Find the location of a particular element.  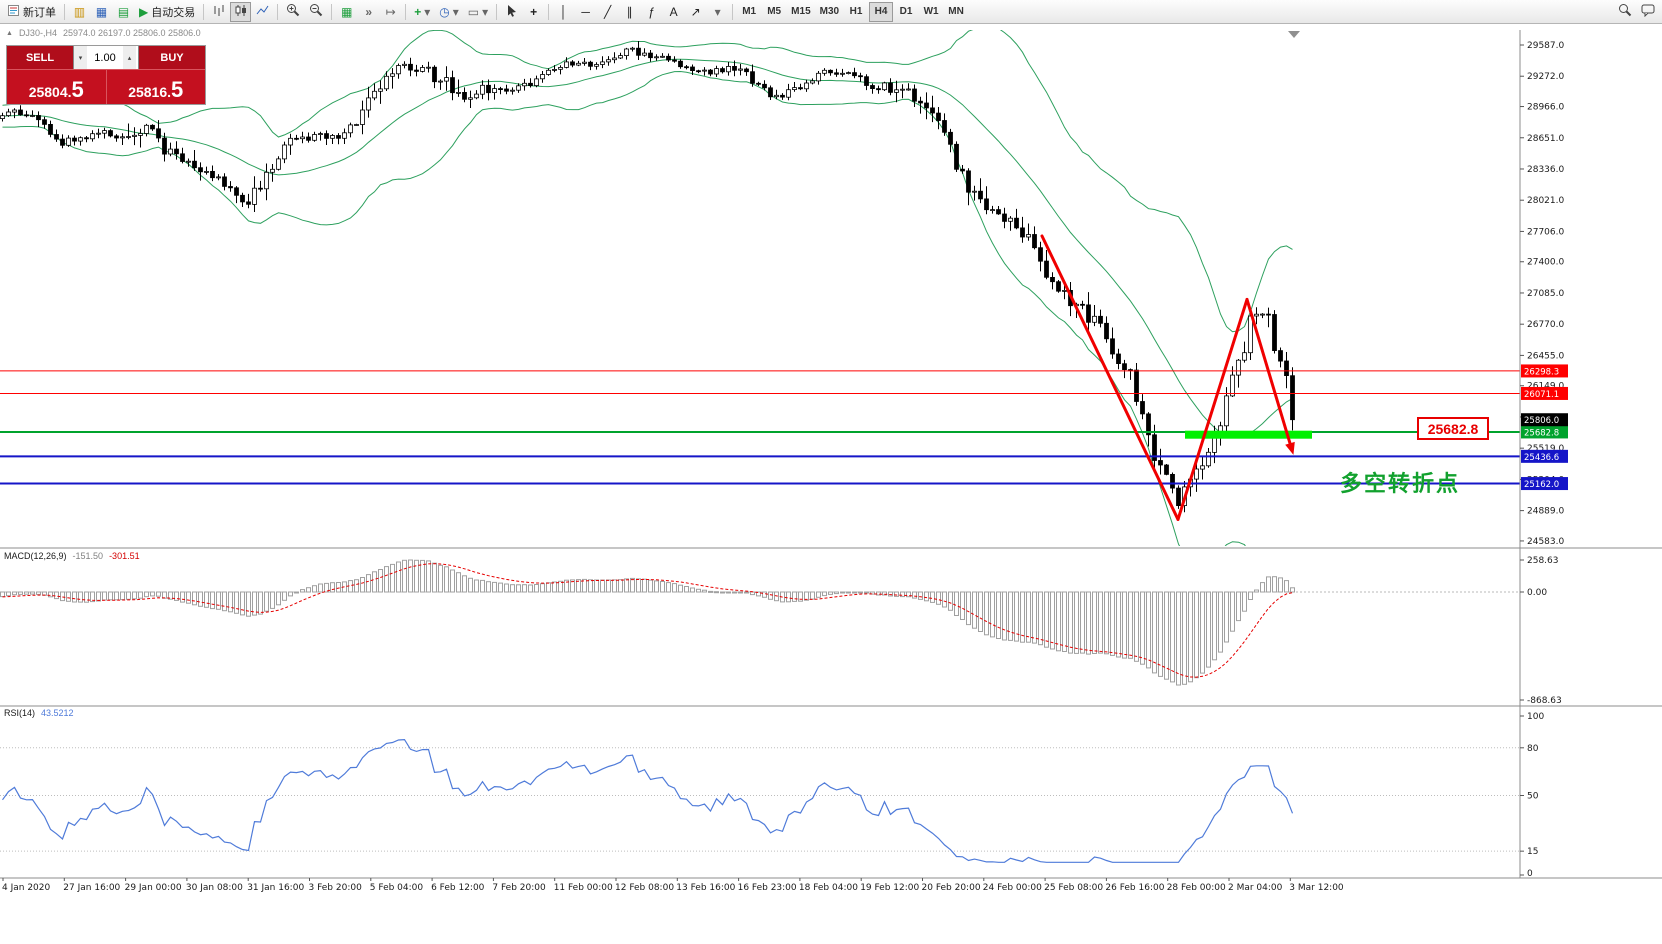

volume-control: ▾ ▴ is located at coordinates (106, 57).